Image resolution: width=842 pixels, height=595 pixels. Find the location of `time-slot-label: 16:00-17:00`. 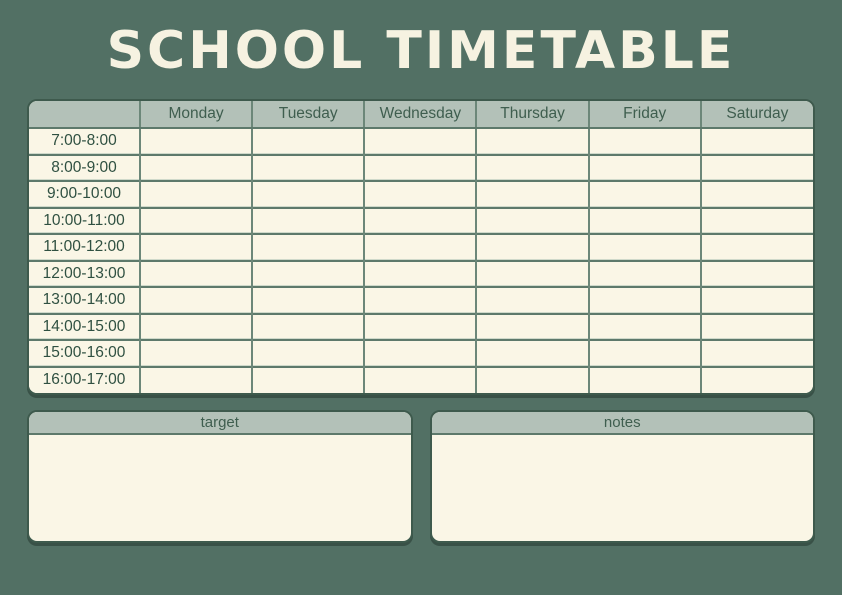

time-slot-label: 16:00-17:00 is located at coordinates (84, 379).